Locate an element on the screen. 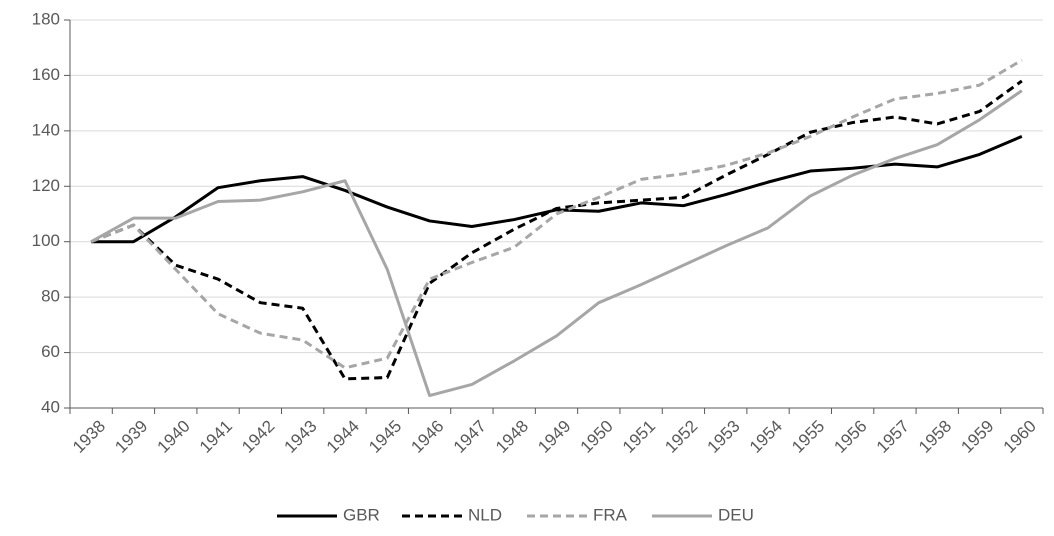 The height and width of the screenshot is (536, 1054). x-tick-label: 1938 is located at coordinates (89, 437).